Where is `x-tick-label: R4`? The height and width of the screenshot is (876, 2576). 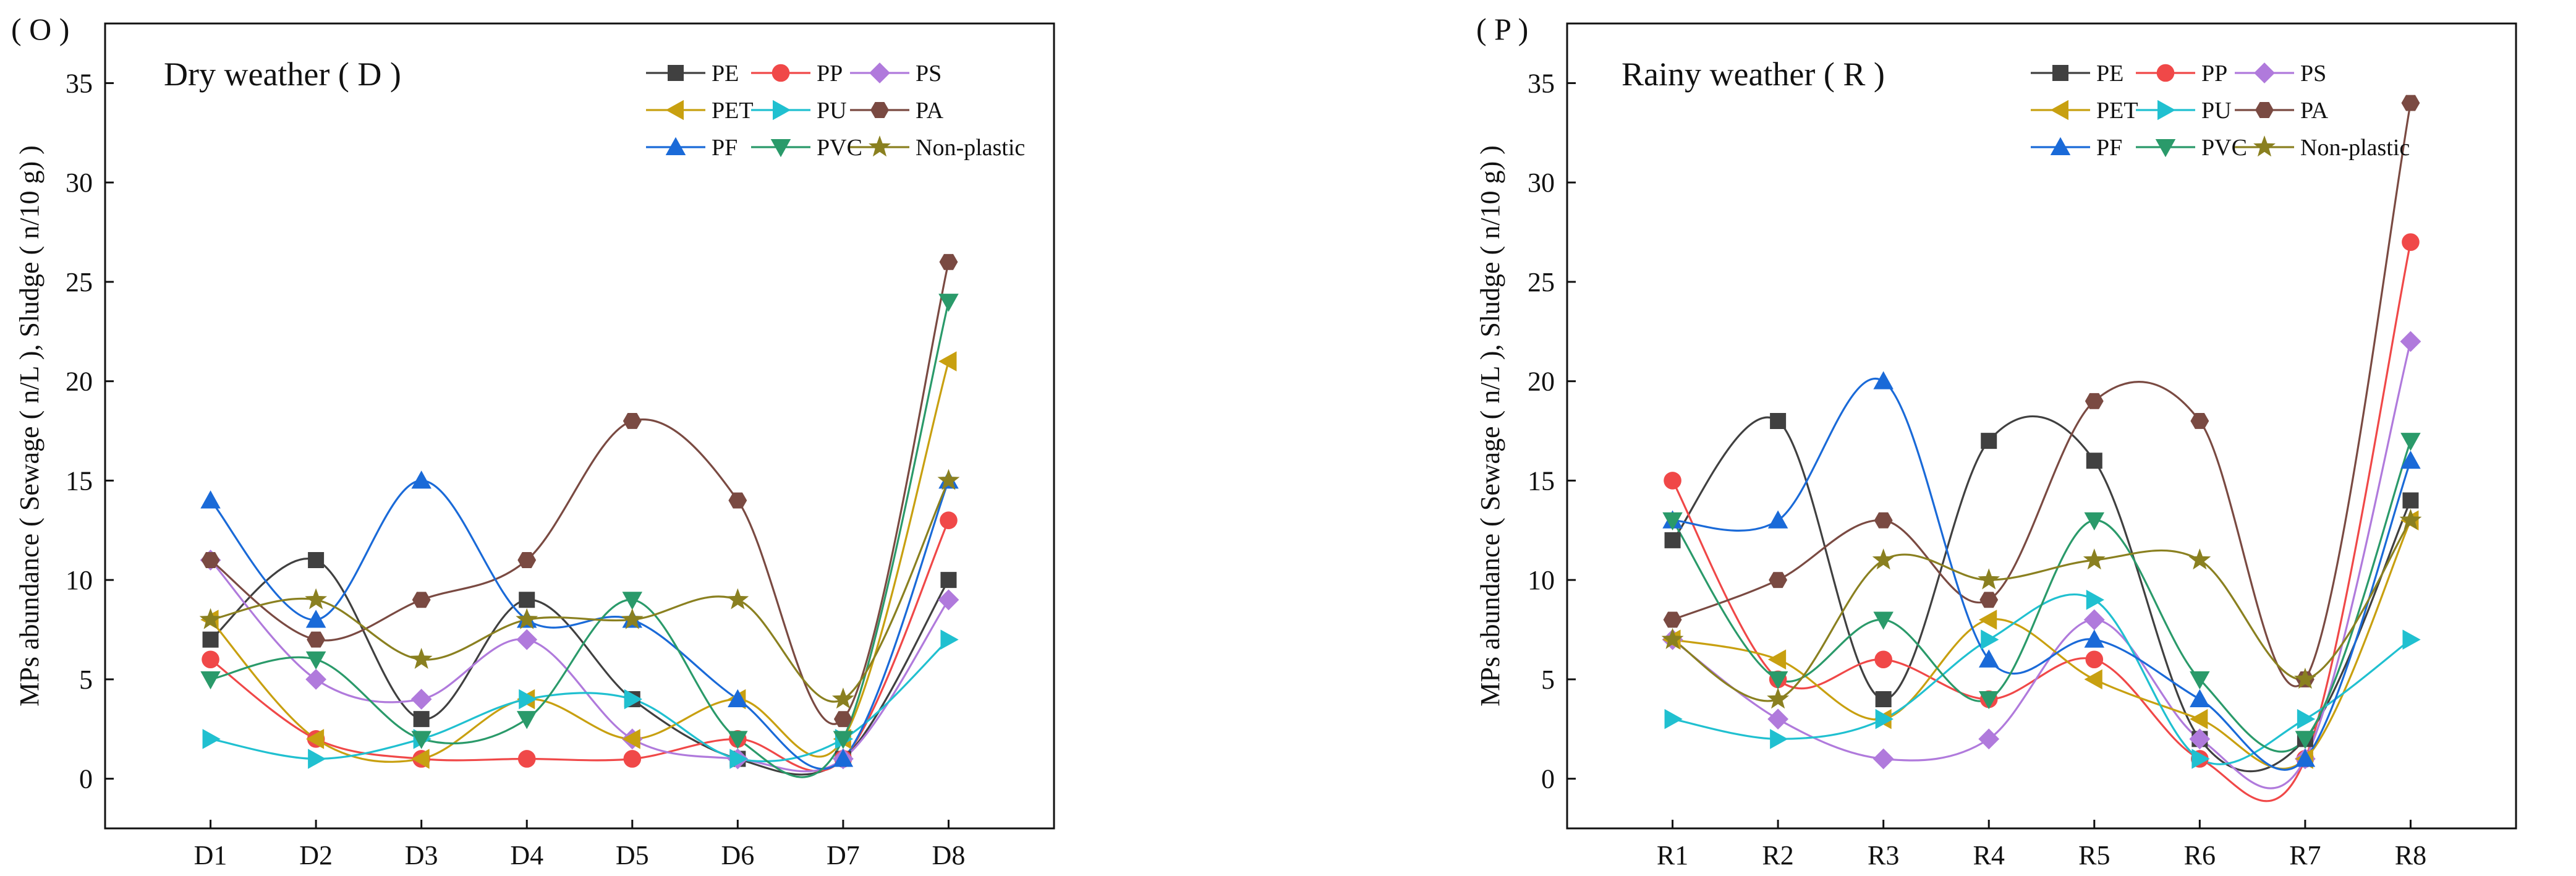 x-tick-label: R4 is located at coordinates (1989, 855).